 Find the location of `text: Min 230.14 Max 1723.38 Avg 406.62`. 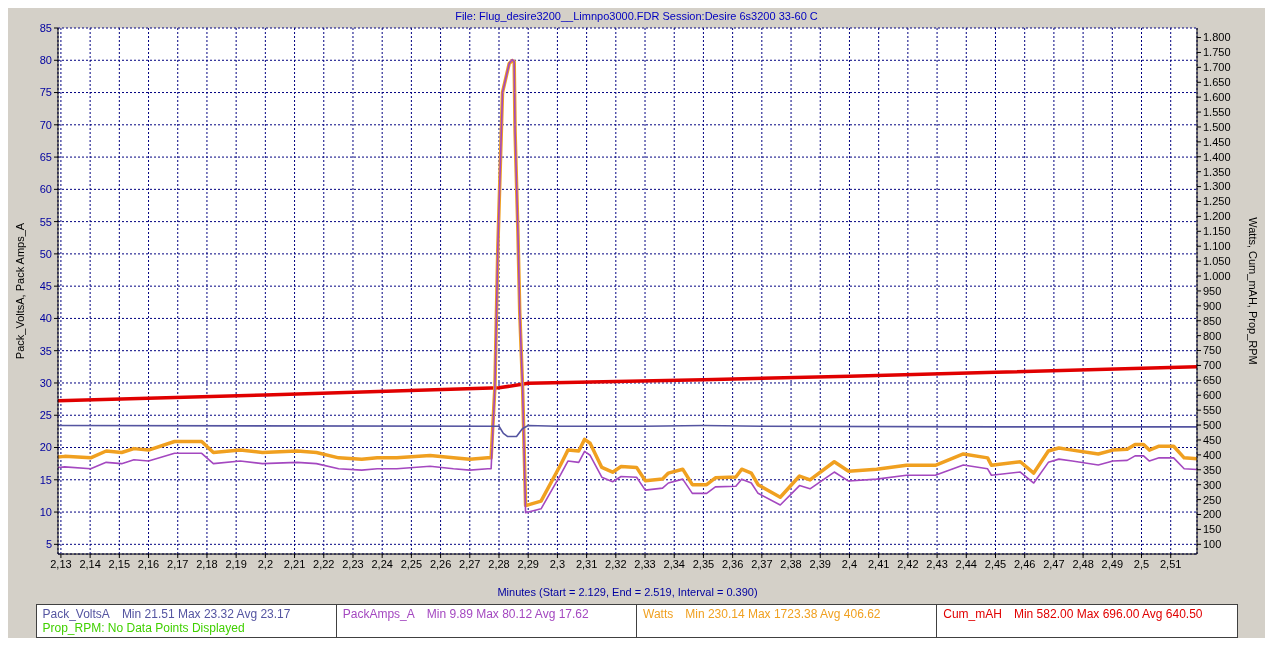

text: Min 230.14 Max 1723.38 Avg 406.62 is located at coordinates (783, 614).